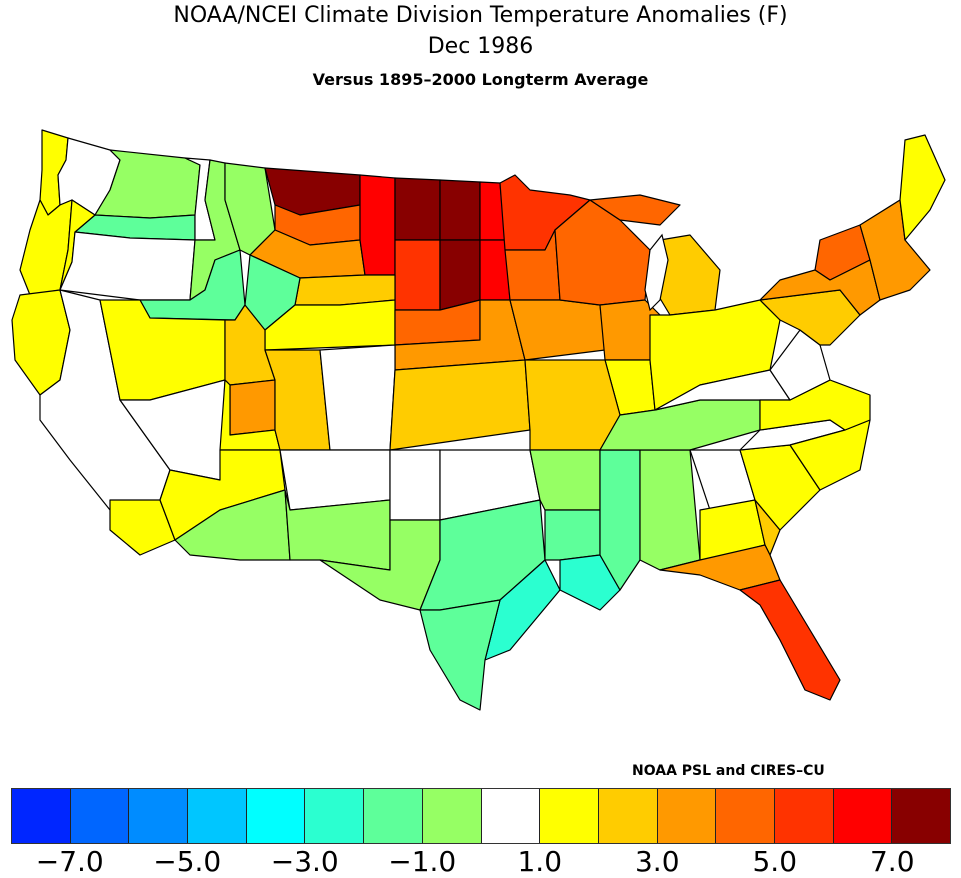 Image resolution: width=961 pixels, height=878 pixels. Describe the element at coordinates (540, 861) in the screenshot. I see `colorbar-tick-label: 1.0` at that location.